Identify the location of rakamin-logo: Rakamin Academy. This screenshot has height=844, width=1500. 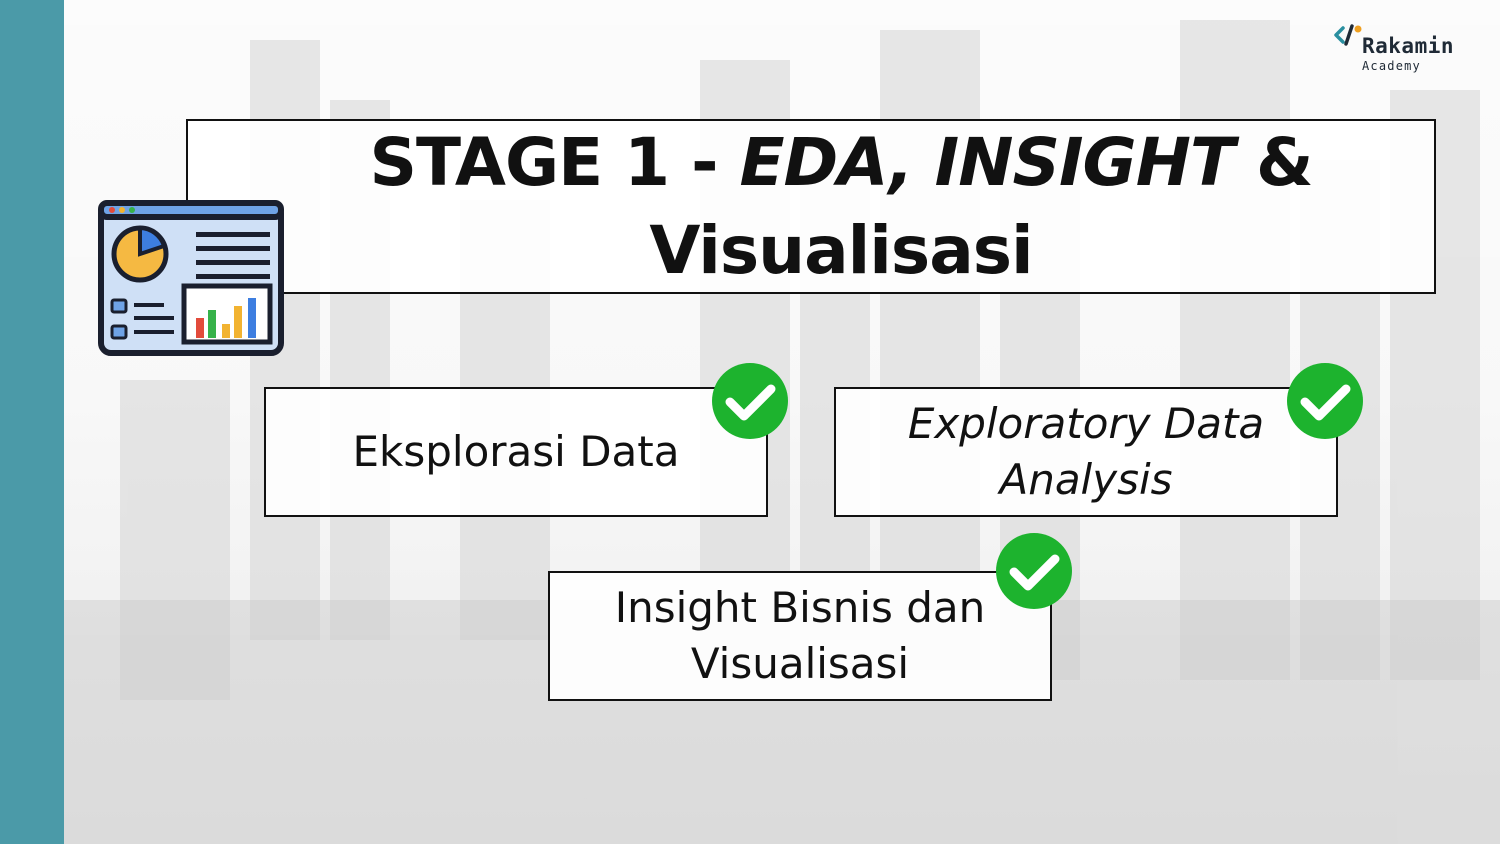
(1409, 50).